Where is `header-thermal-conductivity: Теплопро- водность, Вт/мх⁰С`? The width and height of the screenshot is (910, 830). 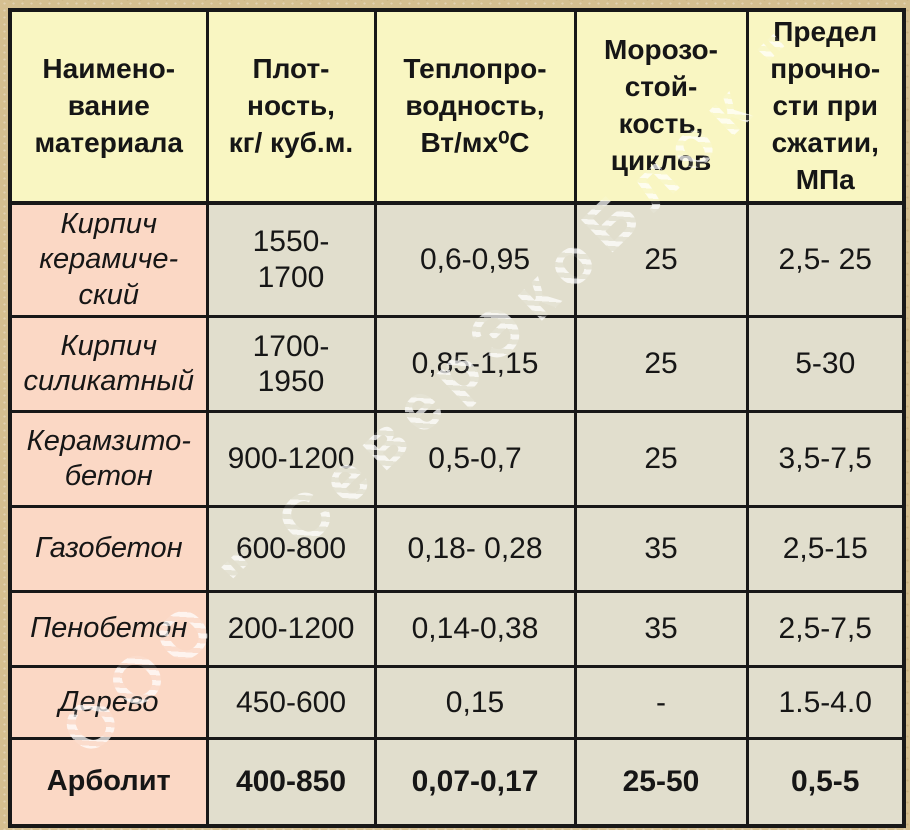 header-thermal-conductivity: Теплопро- водность, Вт/мх⁰С is located at coordinates (475, 106).